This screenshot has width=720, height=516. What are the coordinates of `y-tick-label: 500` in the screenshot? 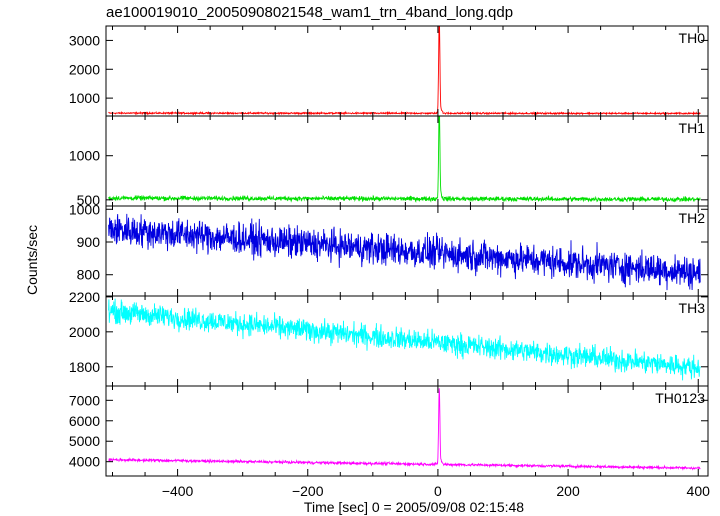 It's located at (89, 200).